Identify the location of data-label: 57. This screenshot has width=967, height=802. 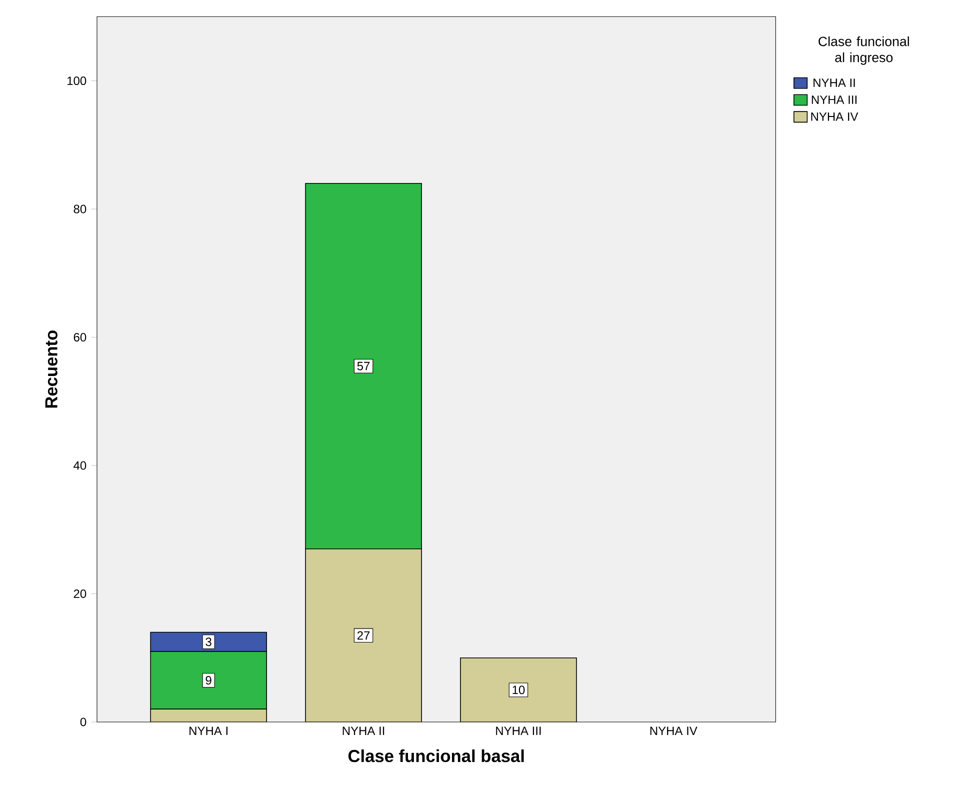
(363, 366).